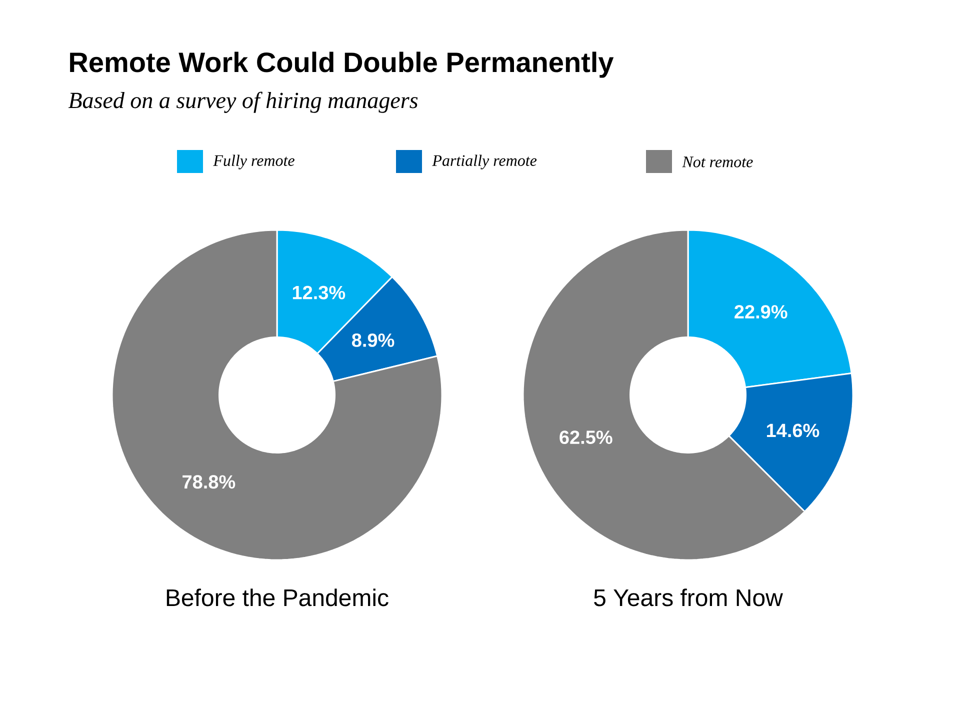 This screenshot has width=954, height=712. What do you see at coordinates (243, 102) in the screenshot?
I see `chart-subtitle: Based on a survey of hiring managers` at bounding box center [243, 102].